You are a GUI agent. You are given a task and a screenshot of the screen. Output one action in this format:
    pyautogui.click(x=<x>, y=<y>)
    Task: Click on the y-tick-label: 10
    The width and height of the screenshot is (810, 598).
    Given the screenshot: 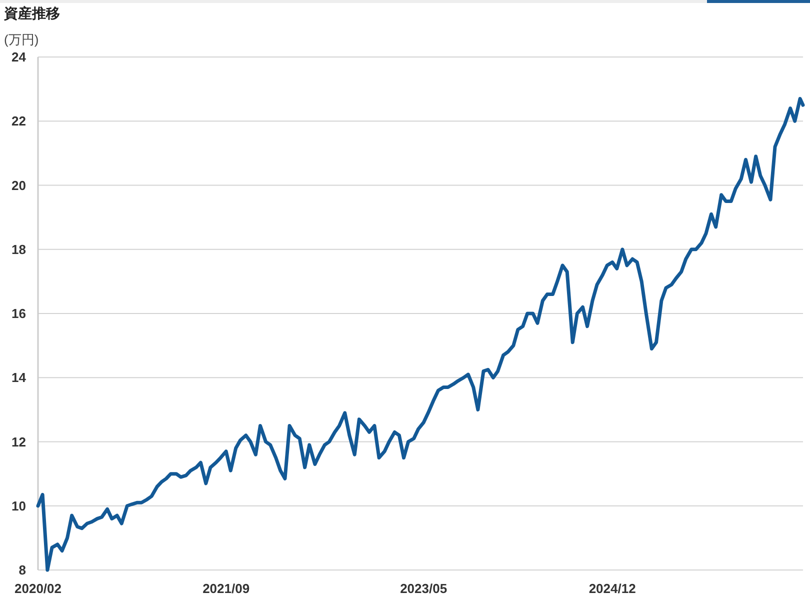 What is the action you would take?
    pyautogui.click(x=19, y=506)
    